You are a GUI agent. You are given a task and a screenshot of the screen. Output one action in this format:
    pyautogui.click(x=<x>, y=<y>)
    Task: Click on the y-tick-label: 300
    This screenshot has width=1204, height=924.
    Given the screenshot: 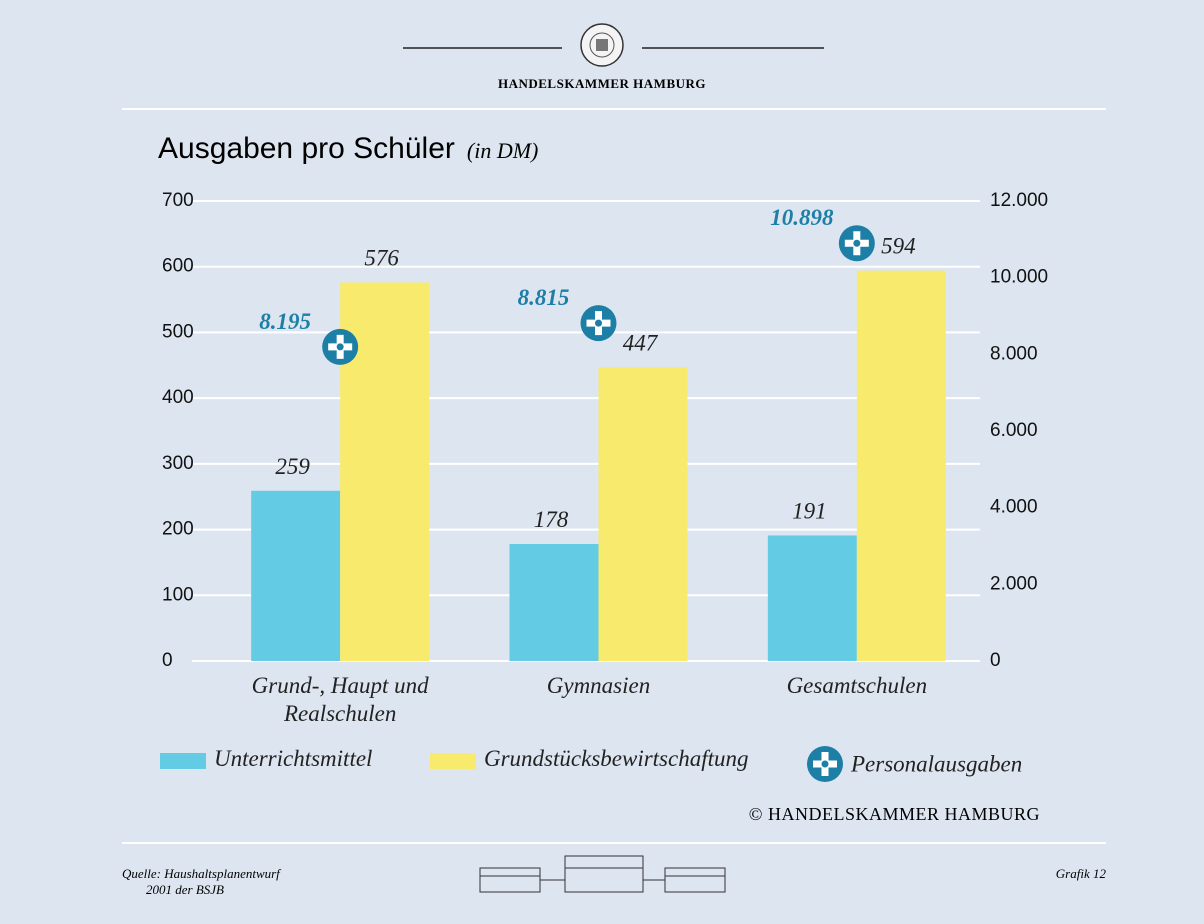 What is the action you would take?
    pyautogui.click(x=178, y=463)
    